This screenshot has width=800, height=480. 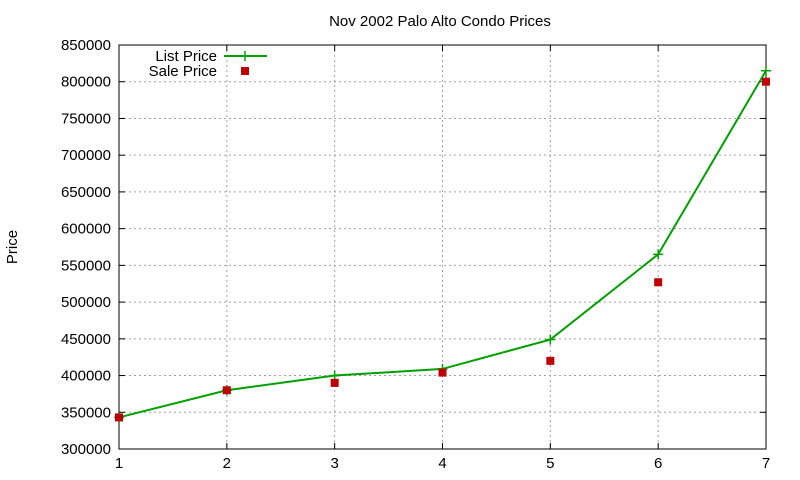 I want to click on legend: List Price Sale Price, so click(x=208, y=64).